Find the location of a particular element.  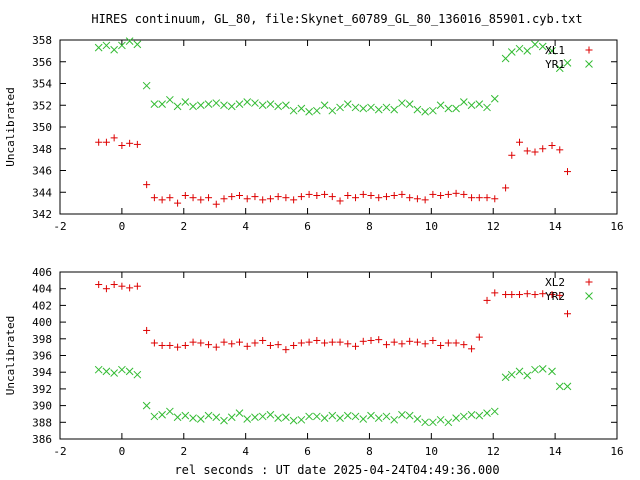

y-tick-label: 342 is located at coordinates (42, 214).